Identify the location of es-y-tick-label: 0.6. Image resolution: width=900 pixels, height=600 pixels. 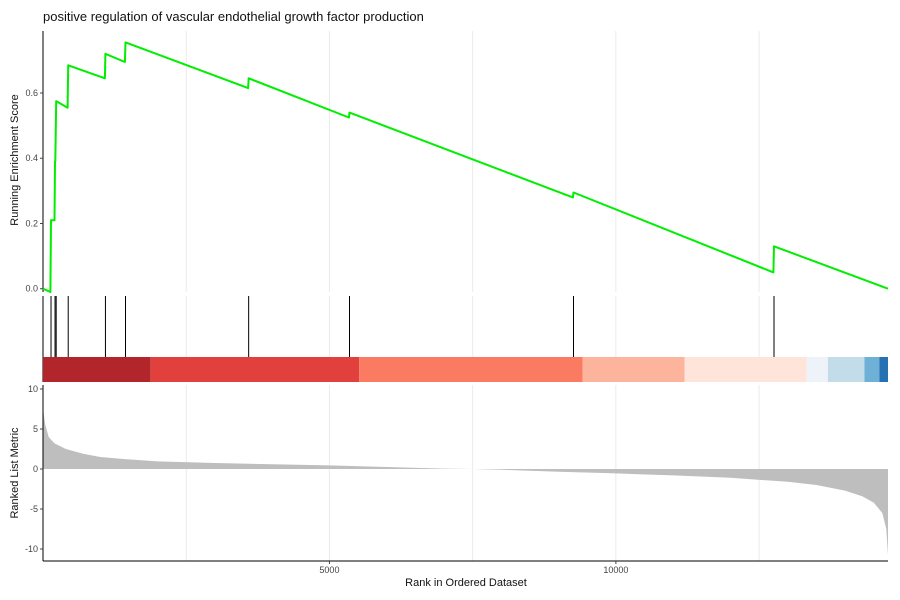
(31, 93).